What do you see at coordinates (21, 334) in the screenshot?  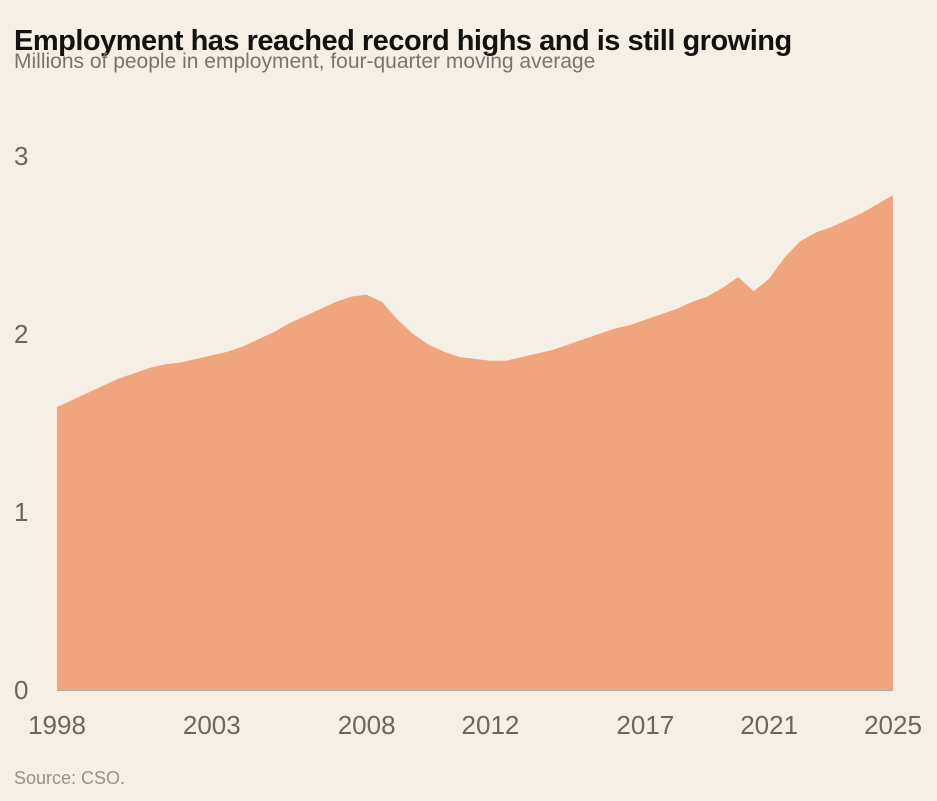 I see `y-axis-tick-label: 2` at bounding box center [21, 334].